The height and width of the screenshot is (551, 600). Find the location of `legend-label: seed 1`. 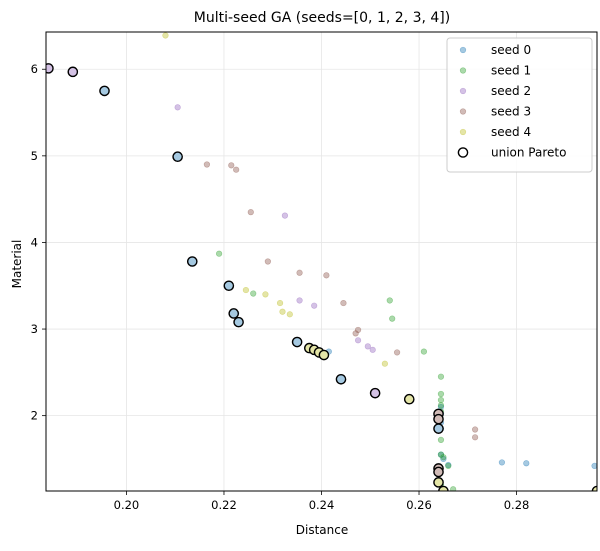

legend-label: seed 1 is located at coordinates (511, 71).